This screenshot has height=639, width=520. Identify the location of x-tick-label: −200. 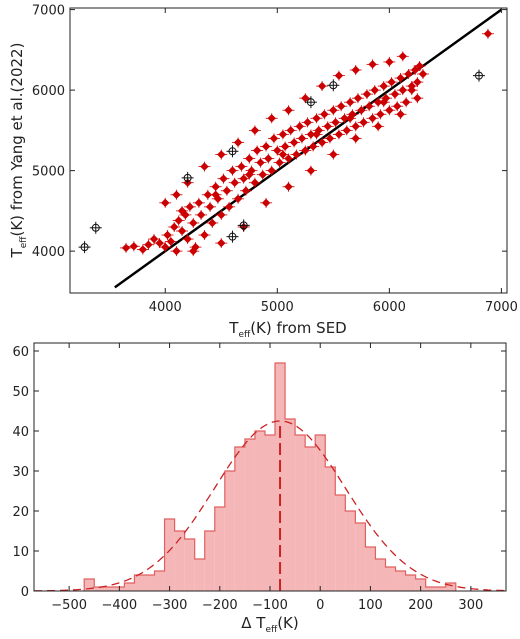
(220, 605).